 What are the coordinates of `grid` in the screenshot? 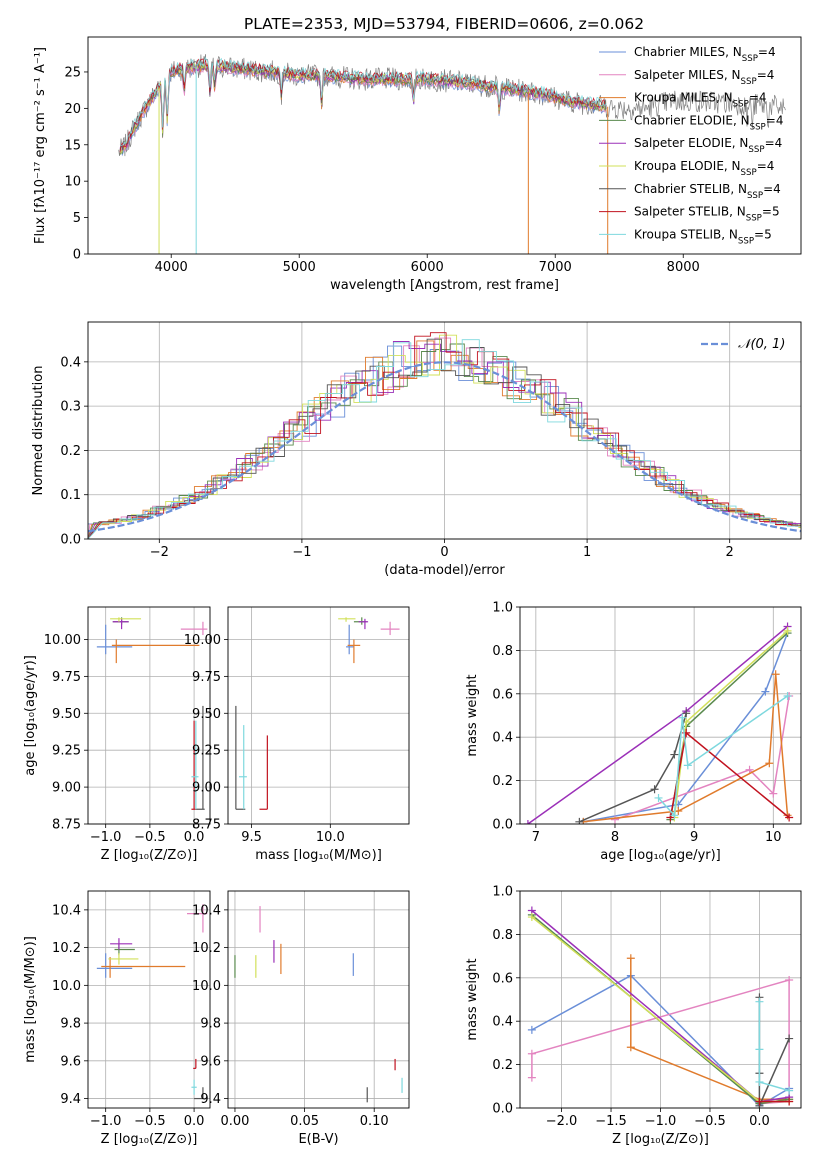 It's located at (149, 999).